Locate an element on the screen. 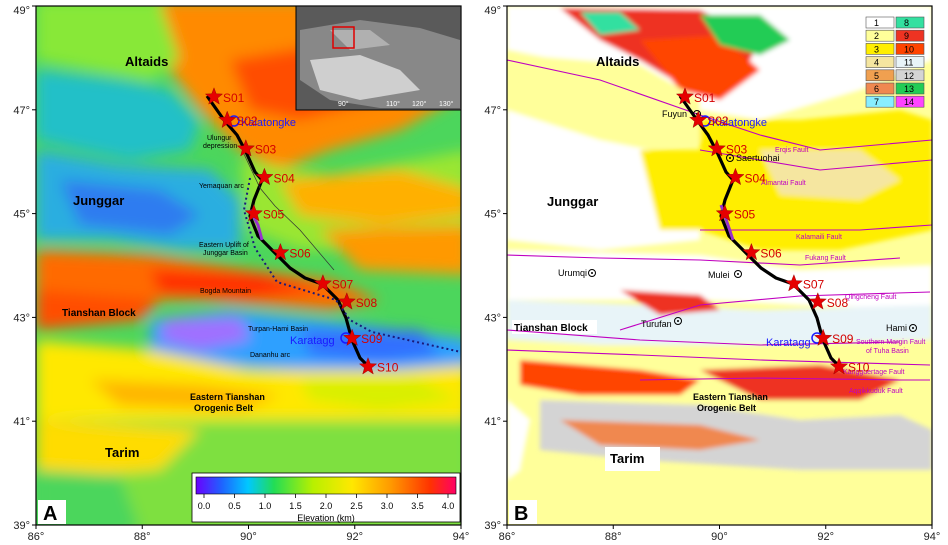  panel-label-b: B is located at coordinates (521, 514).